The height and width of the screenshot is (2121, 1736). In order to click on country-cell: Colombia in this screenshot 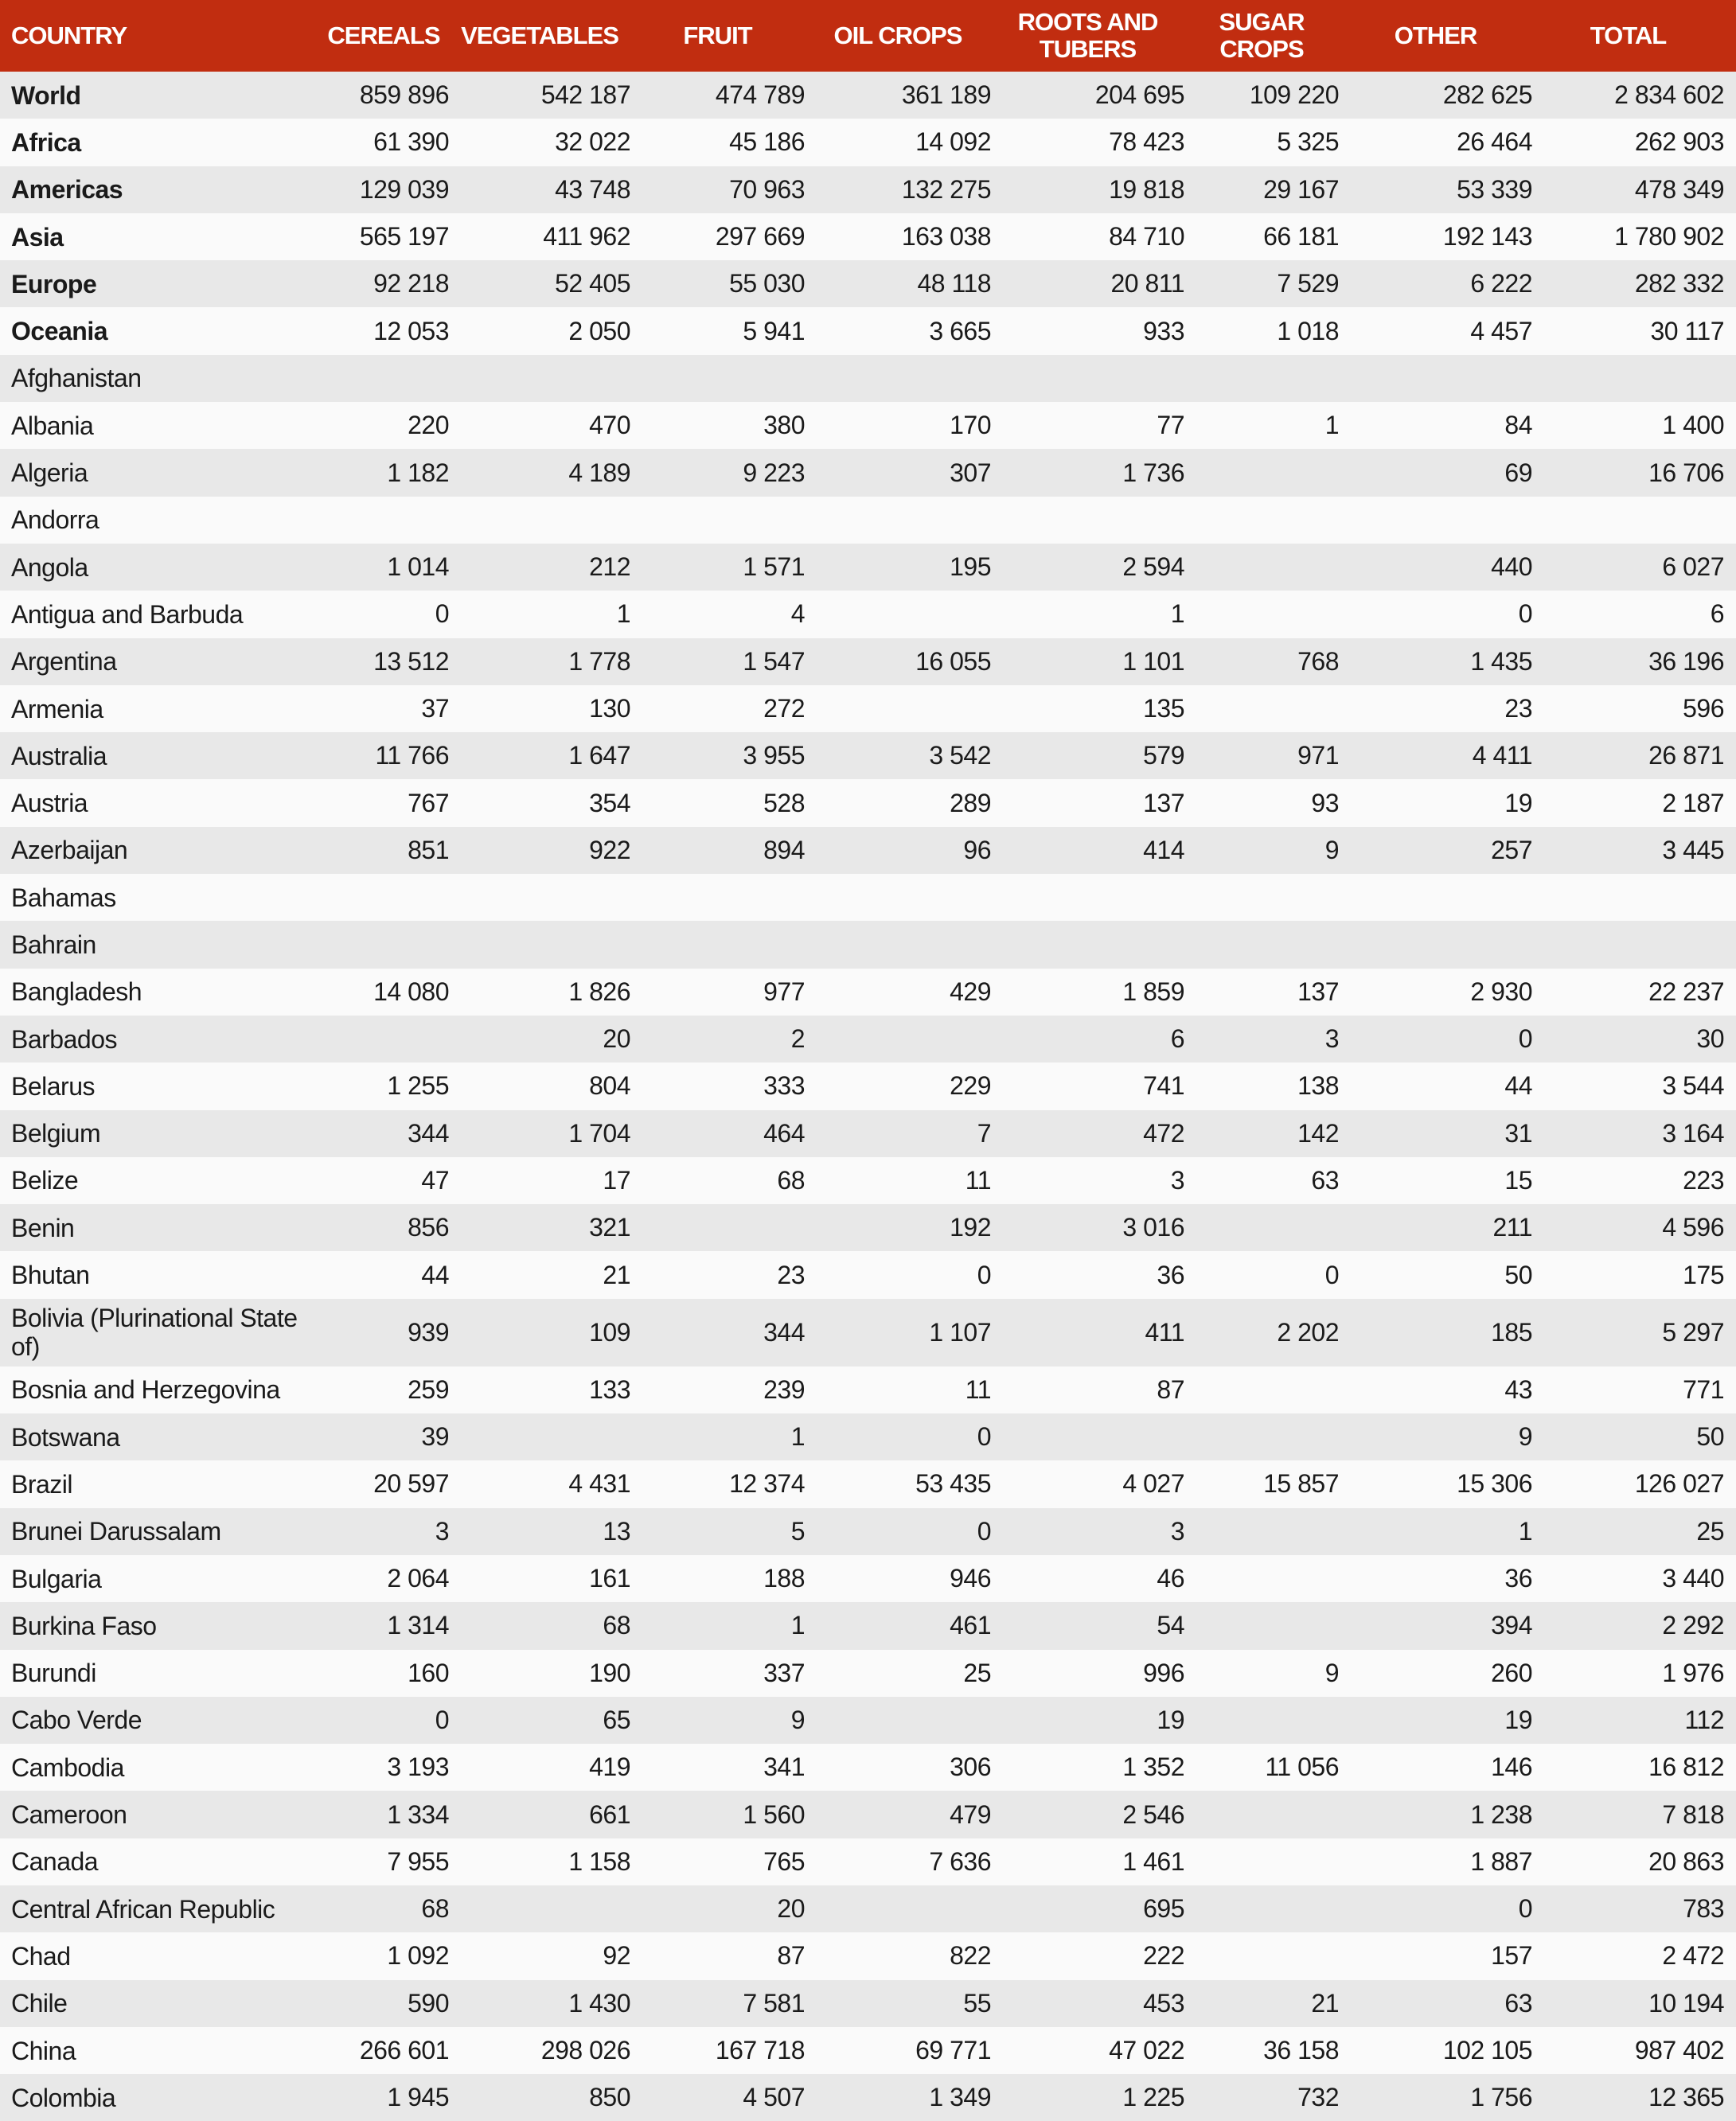, I will do `click(159, 2097)`.